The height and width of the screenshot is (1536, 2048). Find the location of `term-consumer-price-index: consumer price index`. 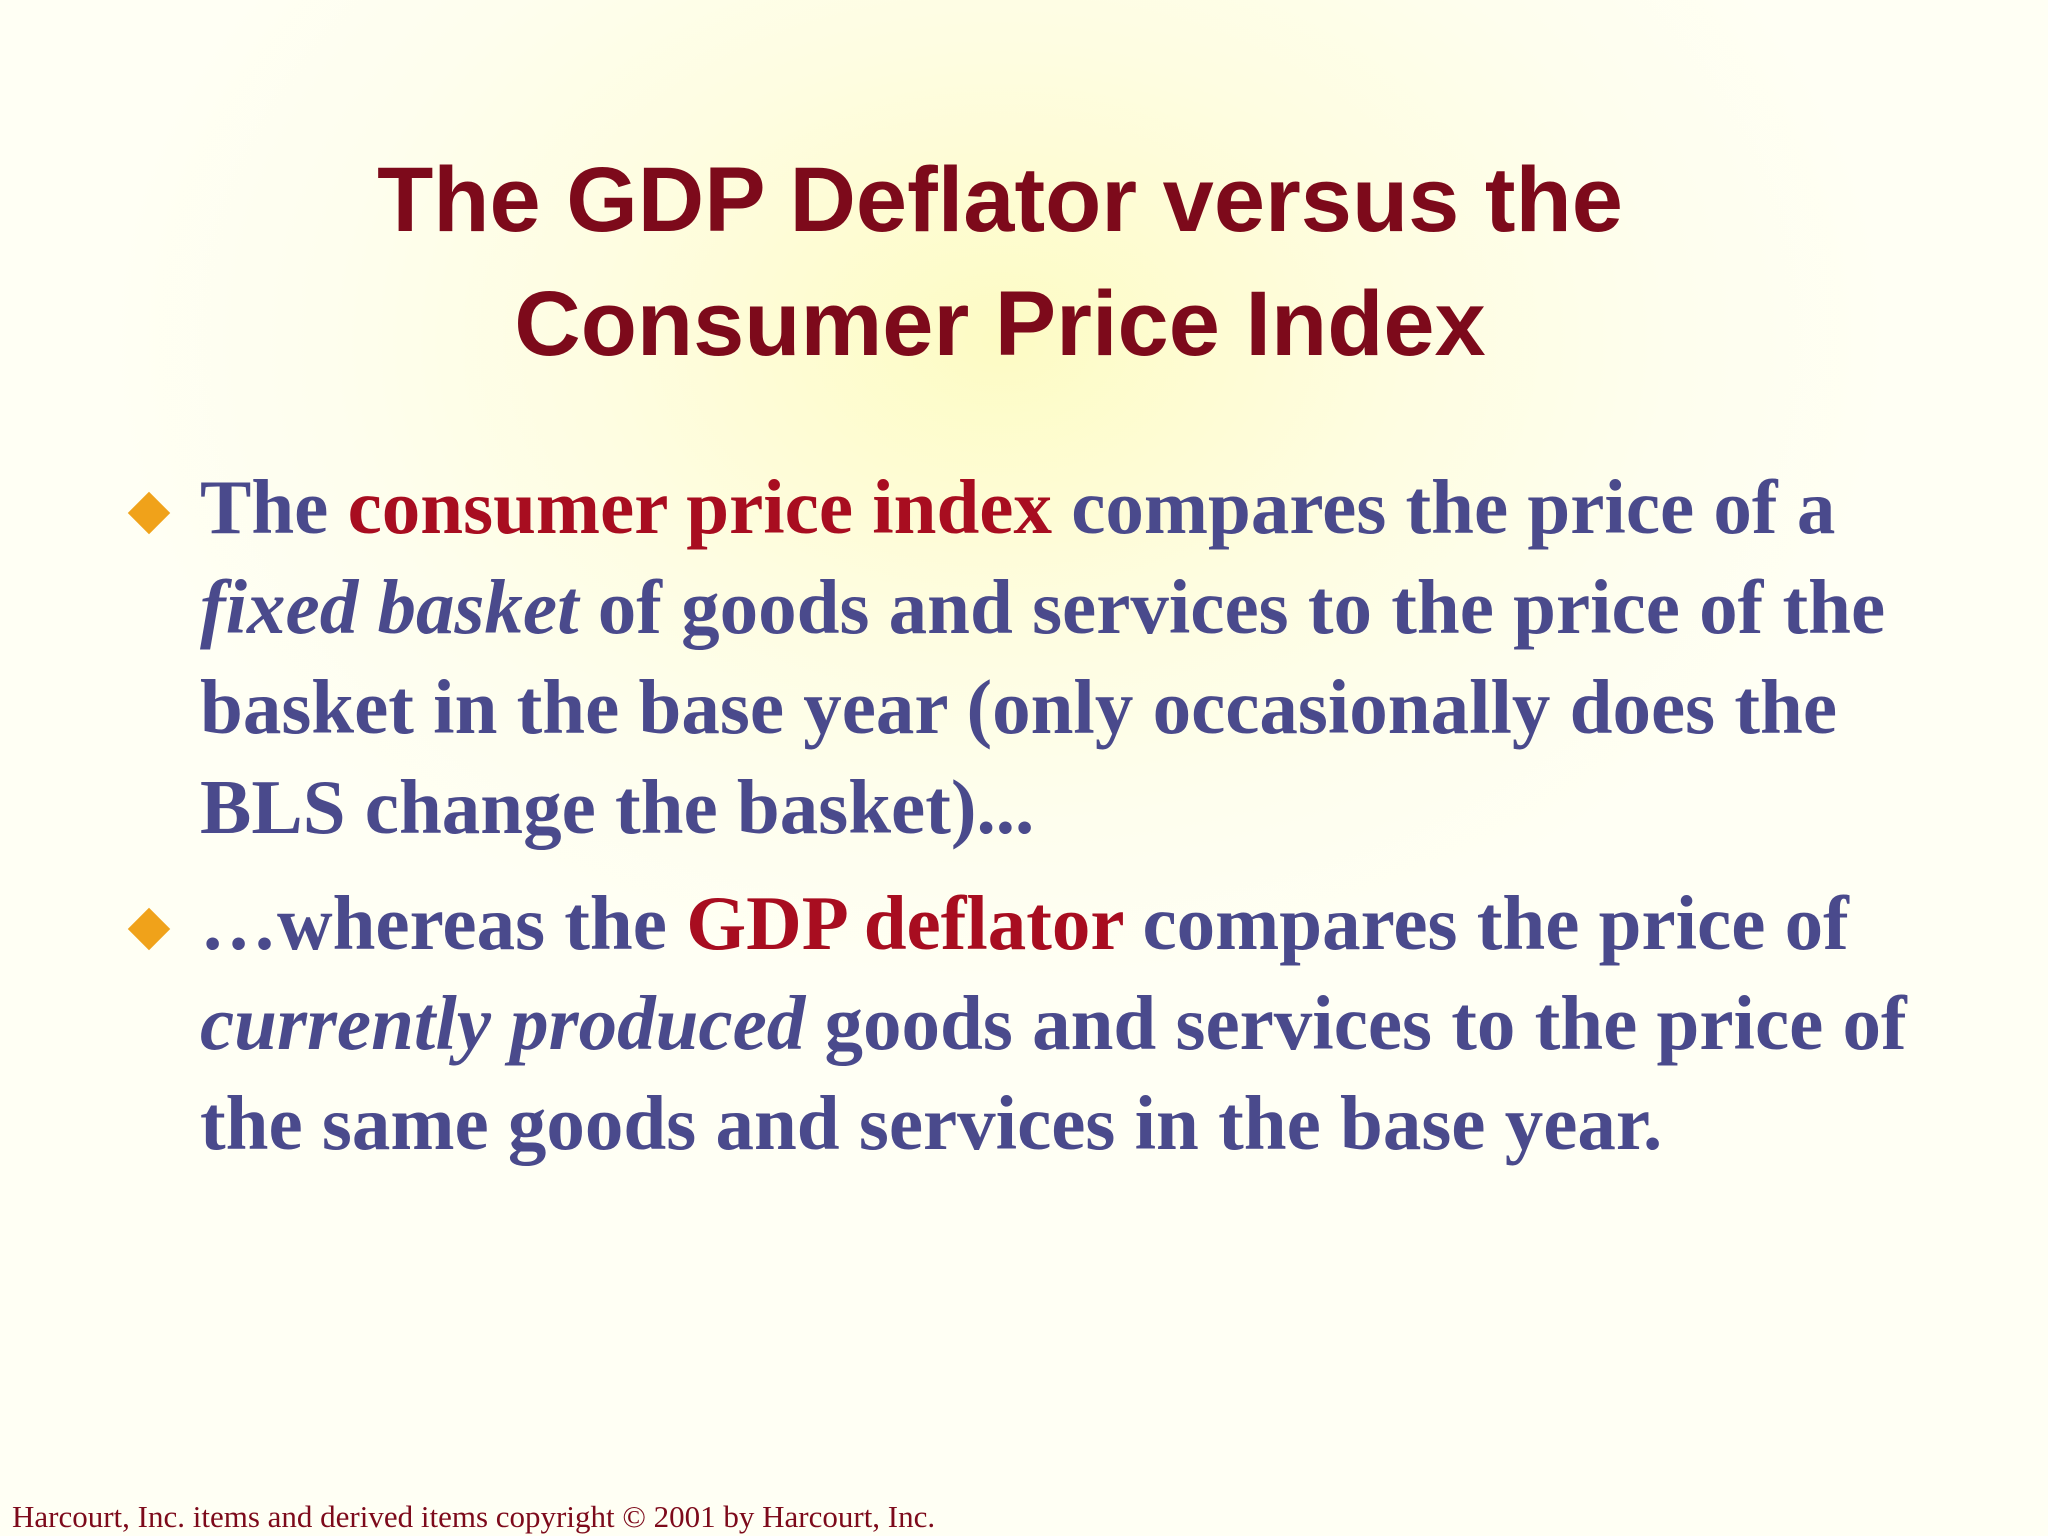

term-consumer-price-index: consumer price index is located at coordinates (699, 507).